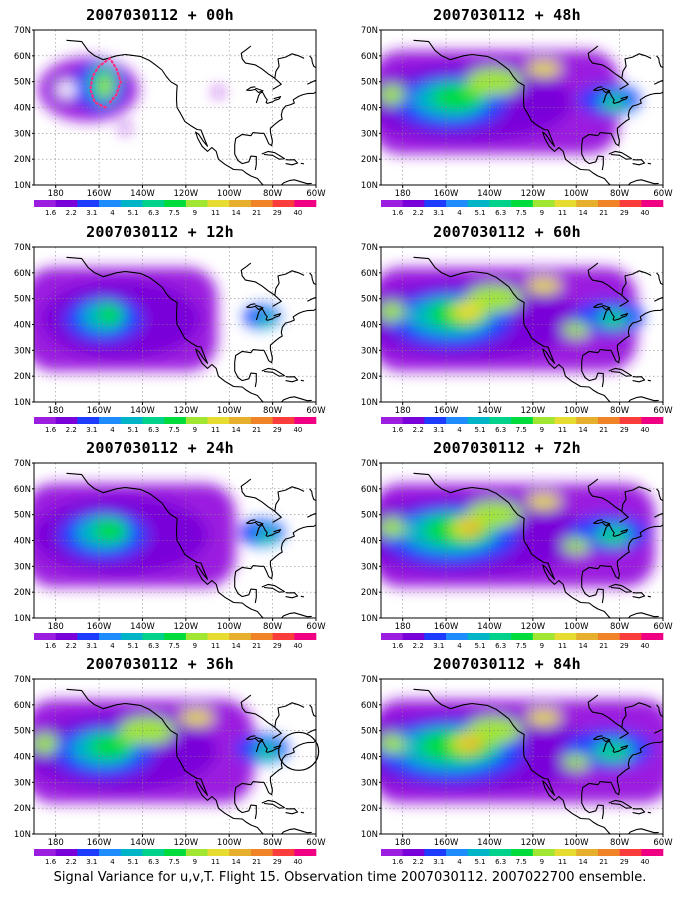 This screenshot has height=900, width=700. I want to click on colorbar-label: 21, so click(256, 646).